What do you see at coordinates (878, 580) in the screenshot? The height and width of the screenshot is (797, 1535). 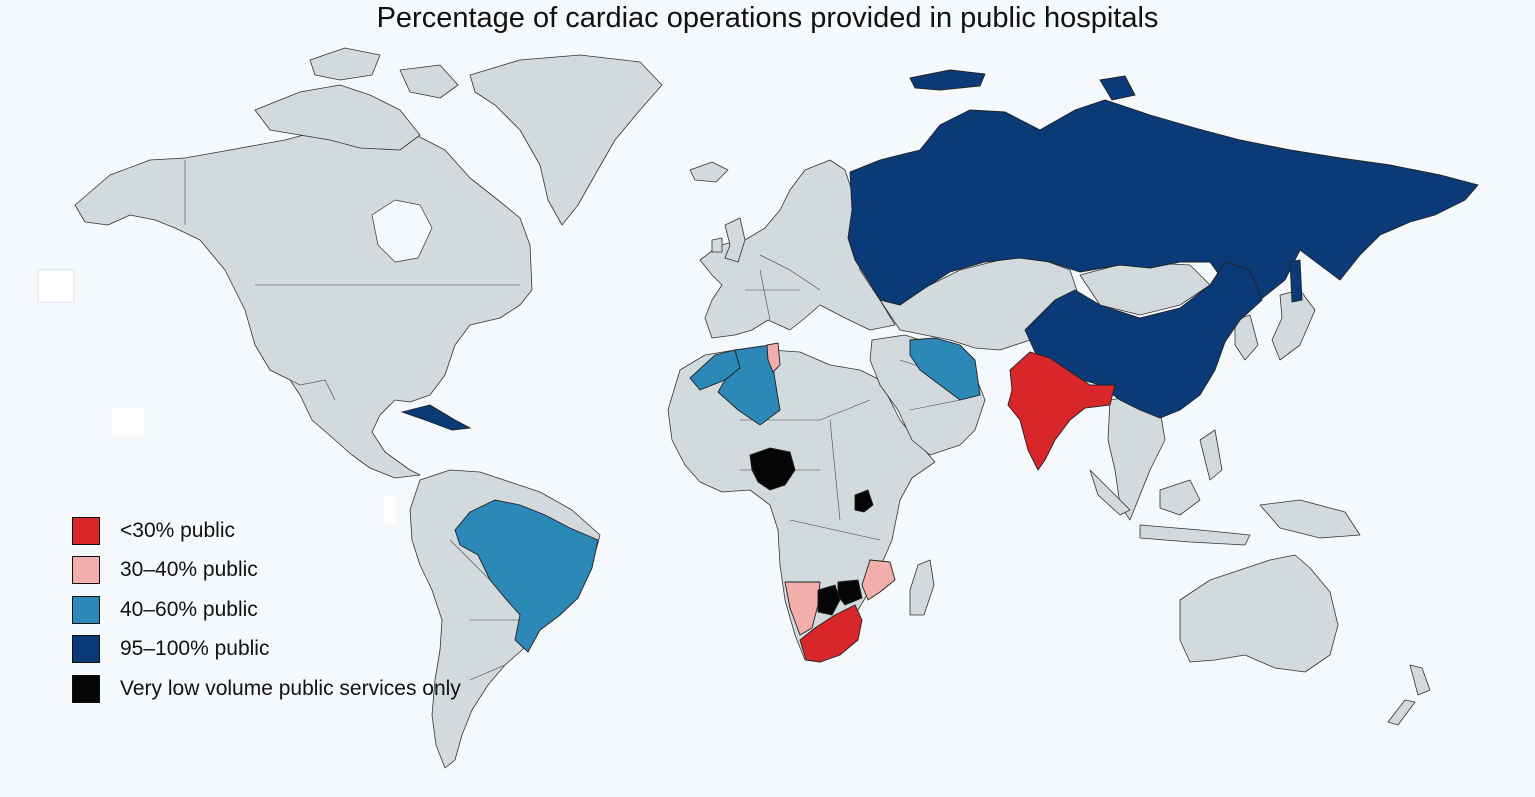 I see `region-mozambique` at bounding box center [878, 580].